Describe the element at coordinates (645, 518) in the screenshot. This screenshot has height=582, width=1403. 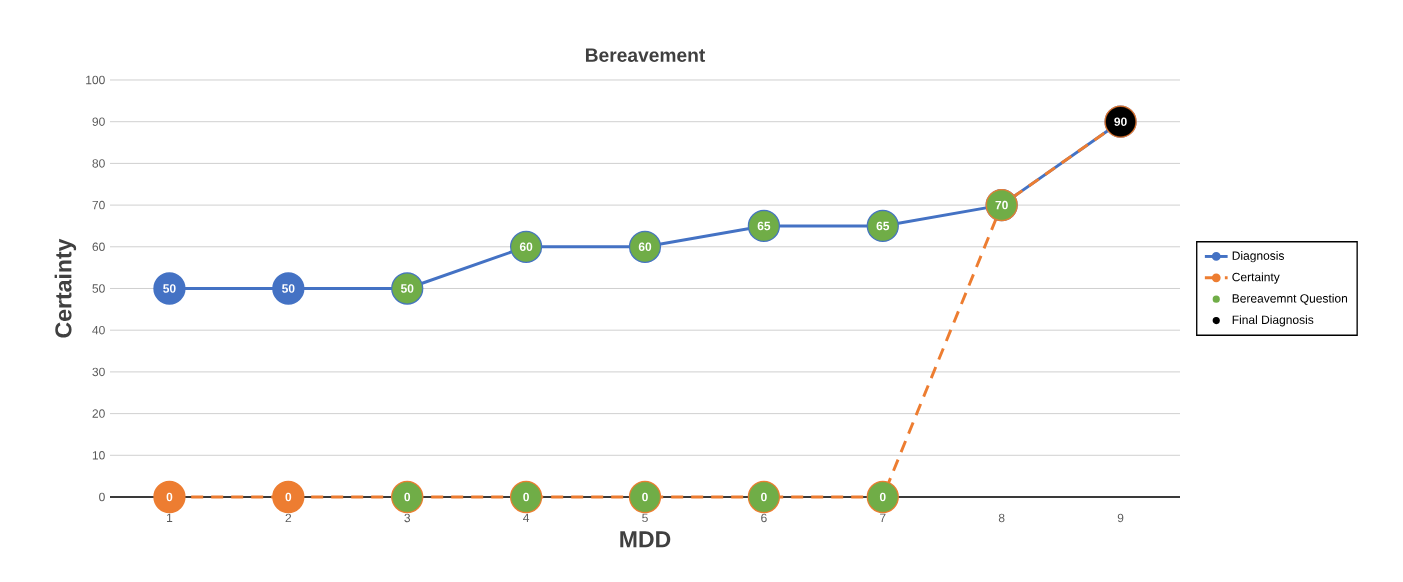
I see `x-tick-label: 5` at that location.